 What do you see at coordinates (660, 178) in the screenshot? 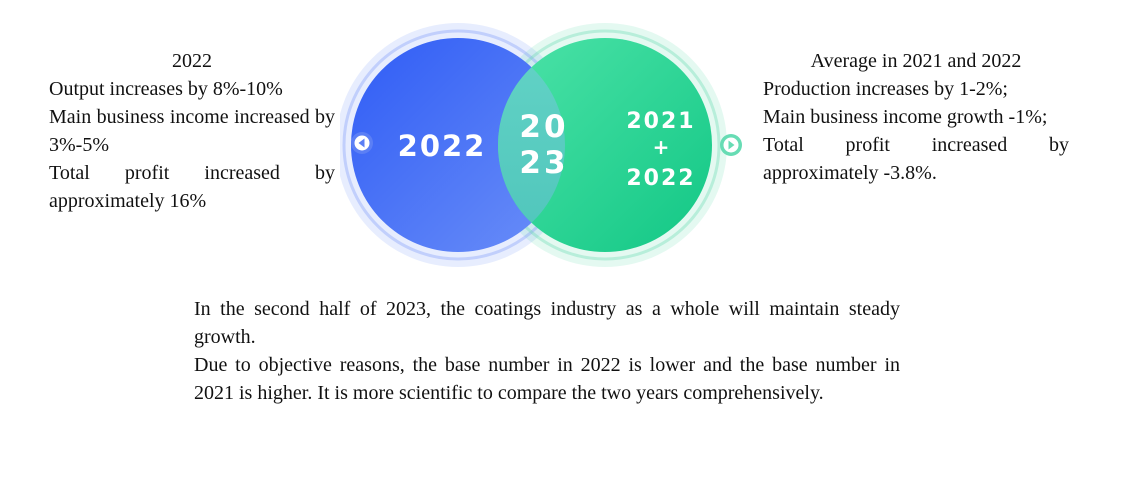
I see `venn-label-2022-right: 2022` at bounding box center [660, 178].